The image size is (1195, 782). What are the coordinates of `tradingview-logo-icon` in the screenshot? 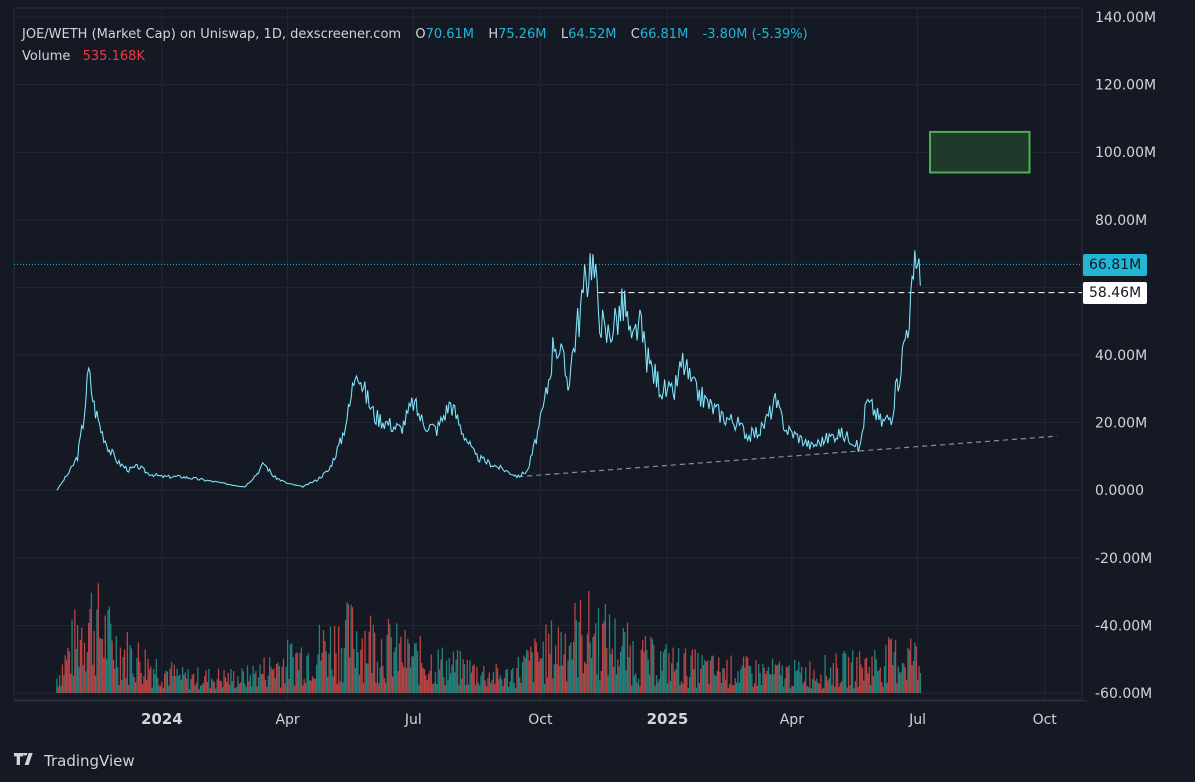 It's located at (23, 759).